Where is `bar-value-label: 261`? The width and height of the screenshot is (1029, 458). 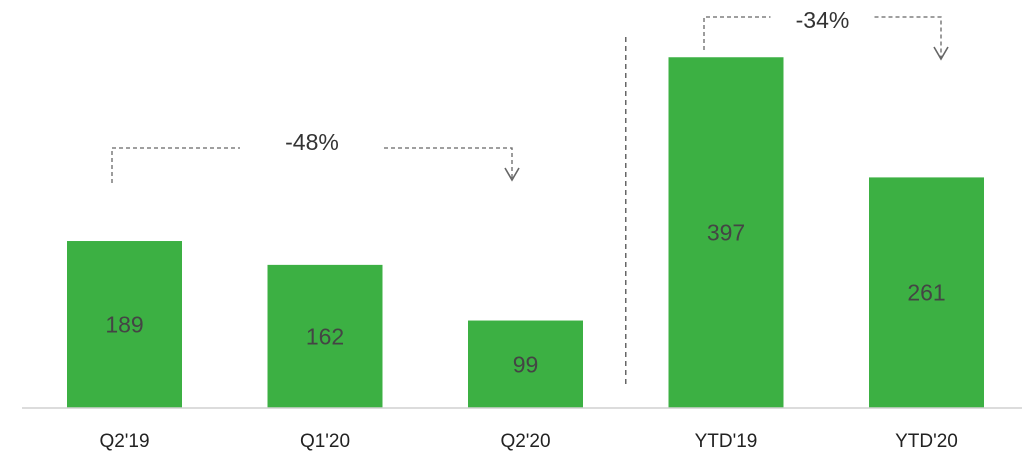
bar-value-label: 261 is located at coordinates (926, 293).